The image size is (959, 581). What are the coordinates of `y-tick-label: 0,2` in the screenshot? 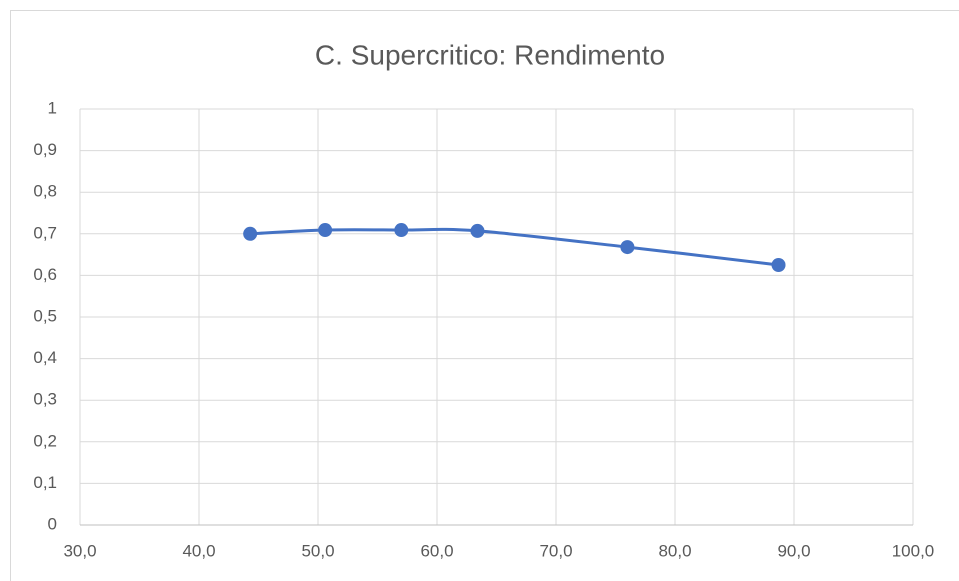 It's located at (45, 440).